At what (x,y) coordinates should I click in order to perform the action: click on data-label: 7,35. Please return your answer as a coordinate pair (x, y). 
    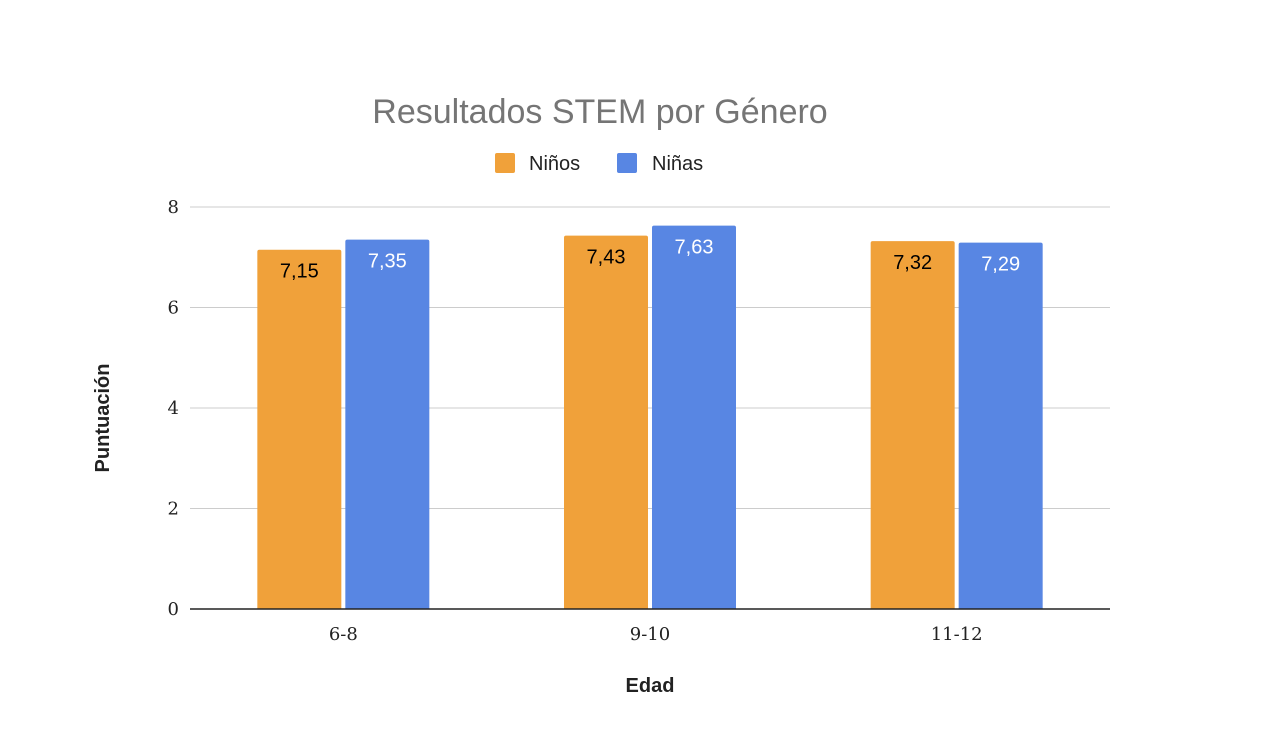
    Looking at the image, I should click on (387, 262).